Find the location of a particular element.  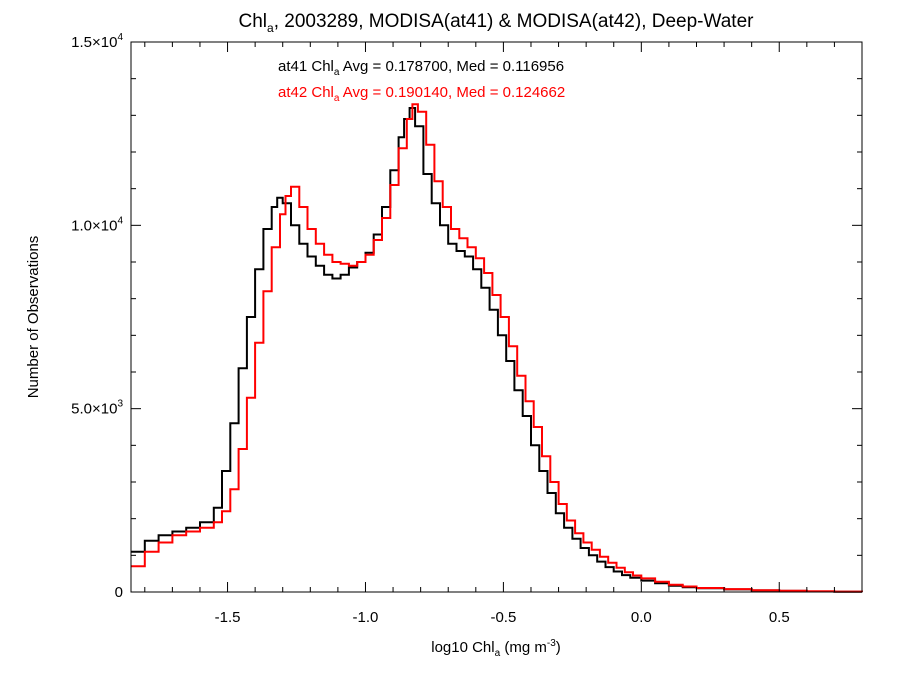

x-axis-label-subscript: a is located at coordinates (498, 653).